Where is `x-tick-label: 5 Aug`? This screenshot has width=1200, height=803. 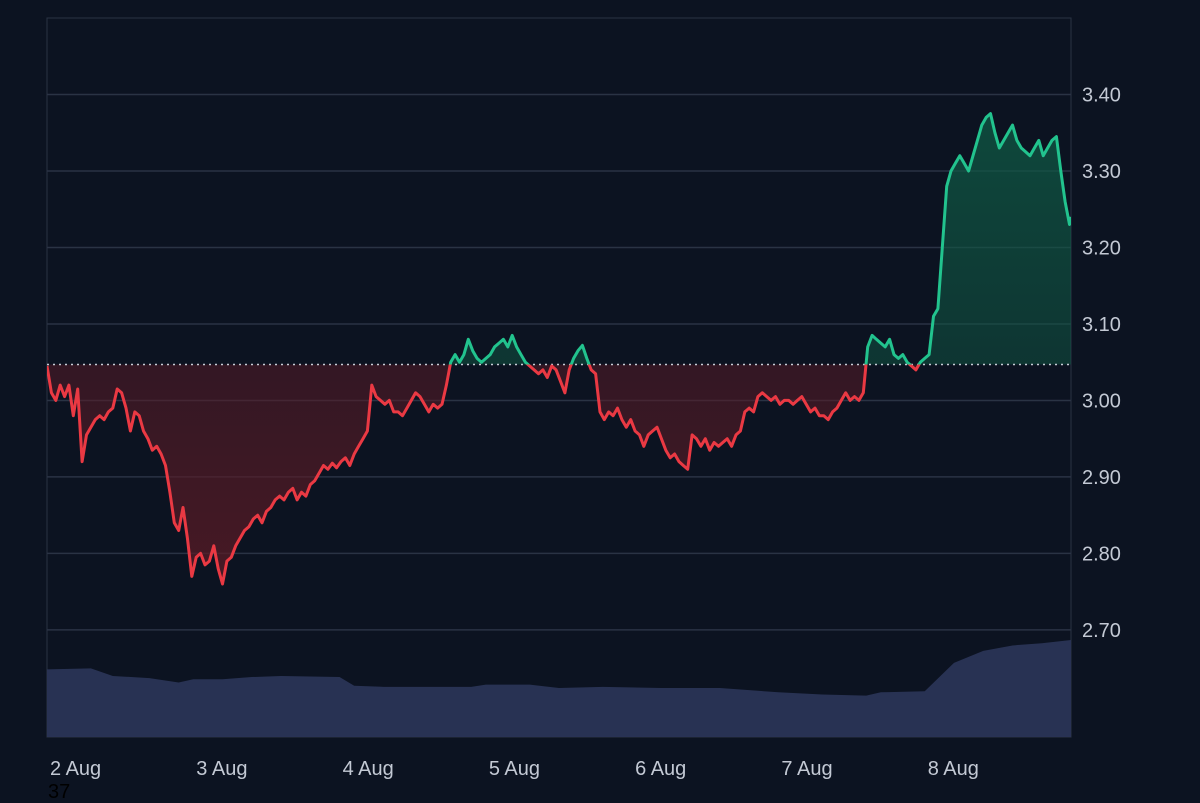
x-tick-label: 5 Aug is located at coordinates (514, 769).